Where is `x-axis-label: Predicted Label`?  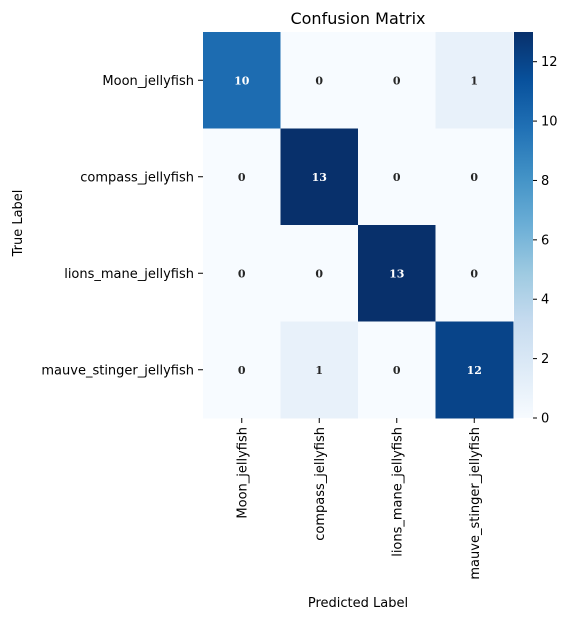
x-axis-label: Predicted Label is located at coordinates (358, 603).